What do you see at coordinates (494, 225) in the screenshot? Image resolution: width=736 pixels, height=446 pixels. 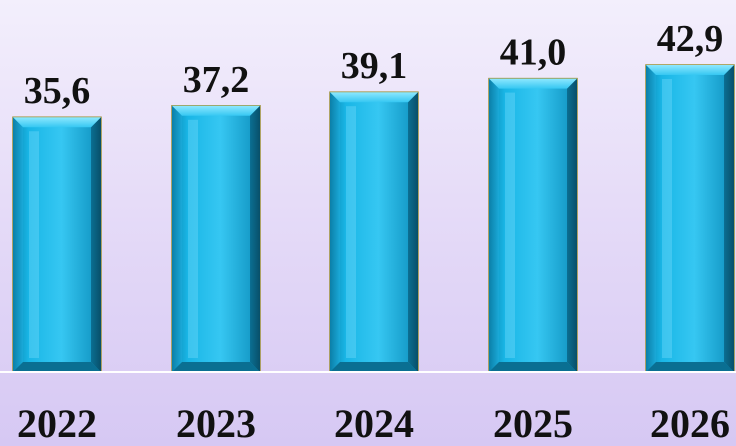 I see `bar-2025-left-bevel` at bounding box center [494, 225].